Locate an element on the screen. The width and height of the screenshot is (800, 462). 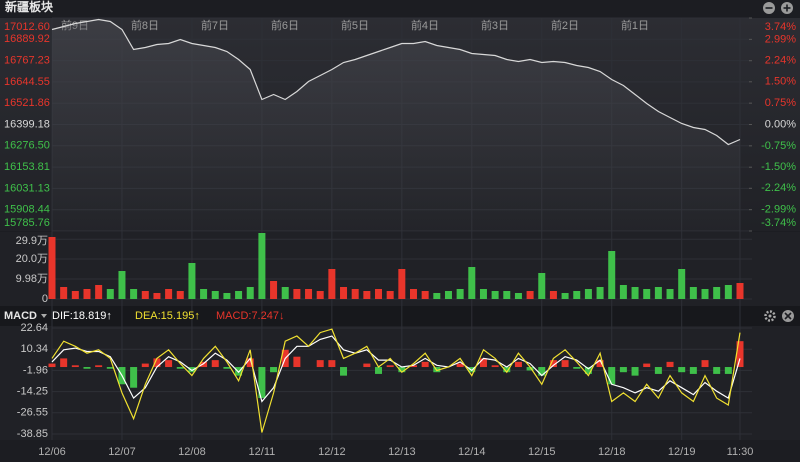
chart-title: 新疆板块 is located at coordinates (29, 7).